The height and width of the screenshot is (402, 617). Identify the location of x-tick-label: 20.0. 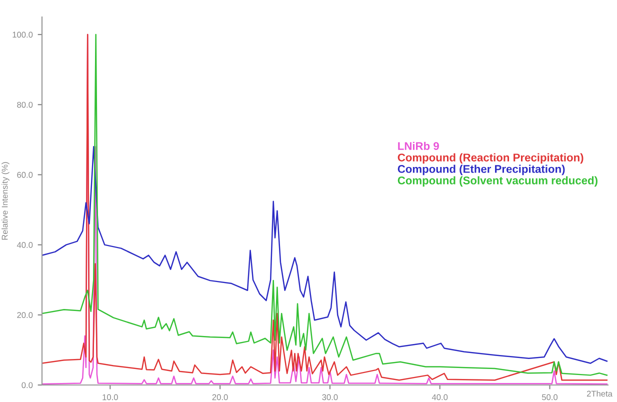
(220, 397).